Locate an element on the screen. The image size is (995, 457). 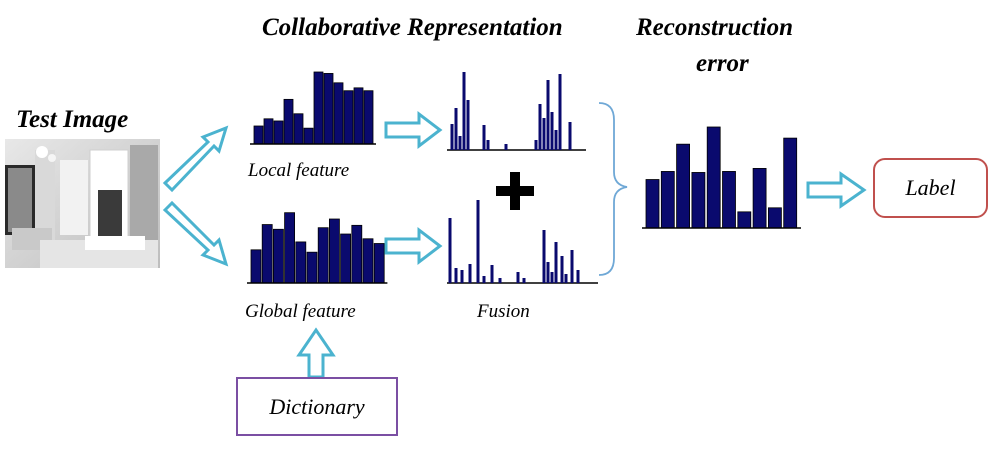
reconstruction-heading-line2: error is located at coordinates (722, 63).